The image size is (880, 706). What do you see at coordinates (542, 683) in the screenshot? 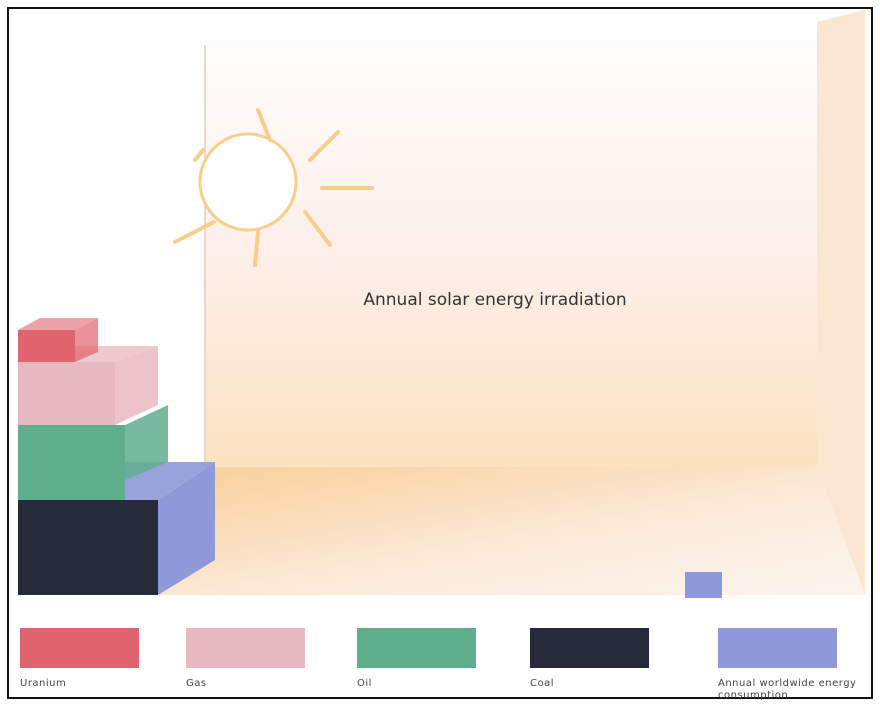
I see `legend-label: Coal` at bounding box center [542, 683].